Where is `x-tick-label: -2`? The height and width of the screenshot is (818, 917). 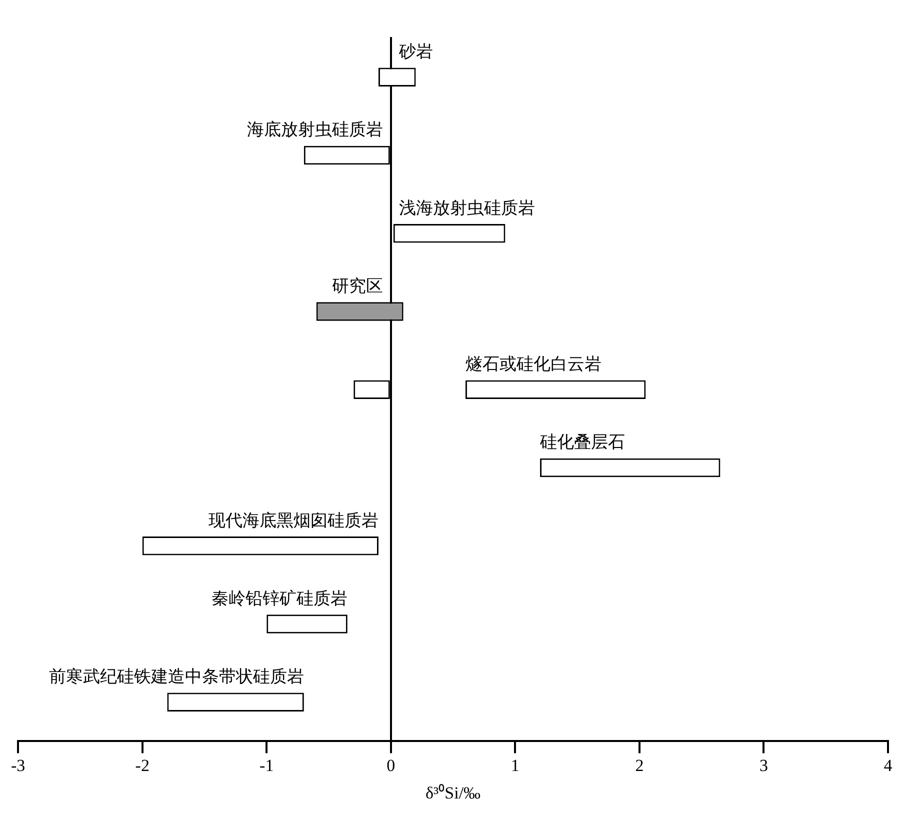
x-tick-label: -2 is located at coordinates (142, 765).